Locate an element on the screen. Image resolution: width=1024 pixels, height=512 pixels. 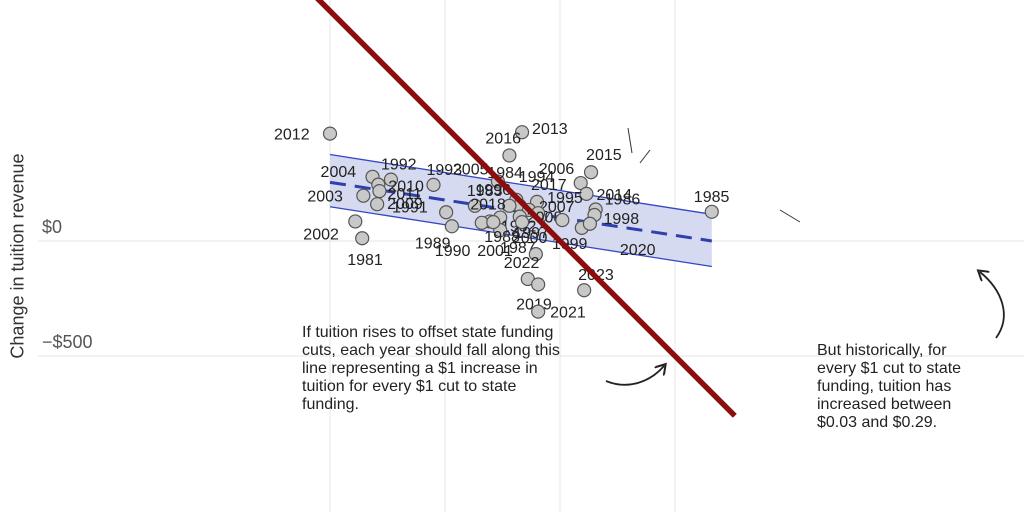
point-1992 is located at coordinates (391, 179).